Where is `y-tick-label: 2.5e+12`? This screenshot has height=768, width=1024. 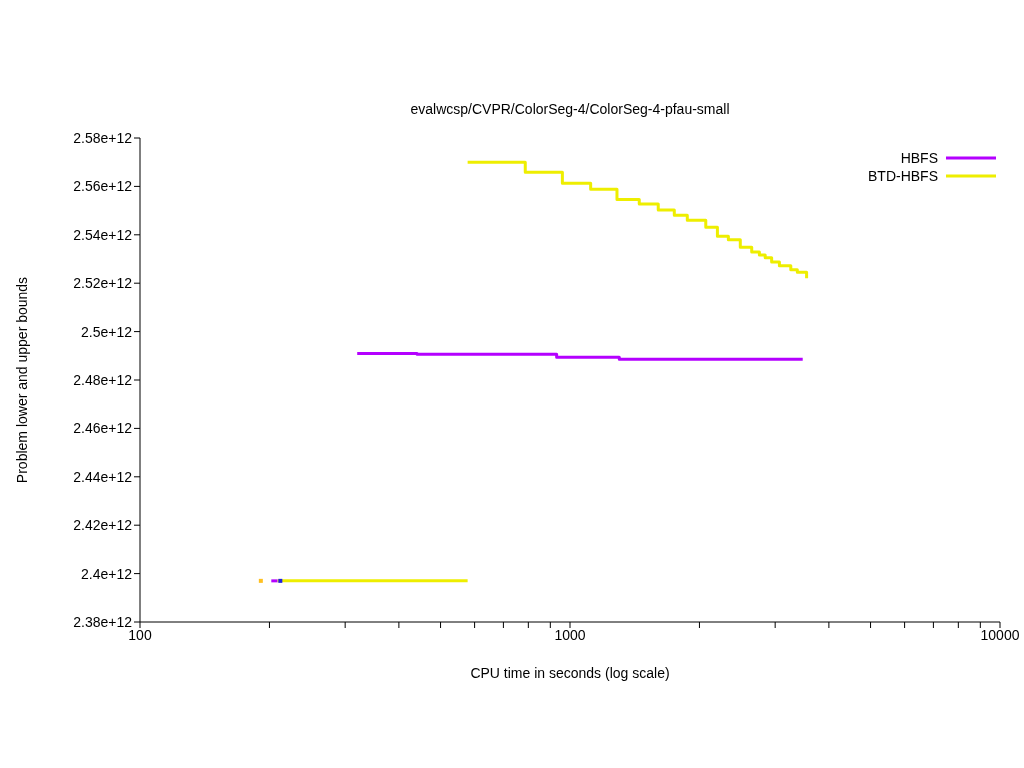
y-tick-label: 2.5e+12 is located at coordinates (107, 331).